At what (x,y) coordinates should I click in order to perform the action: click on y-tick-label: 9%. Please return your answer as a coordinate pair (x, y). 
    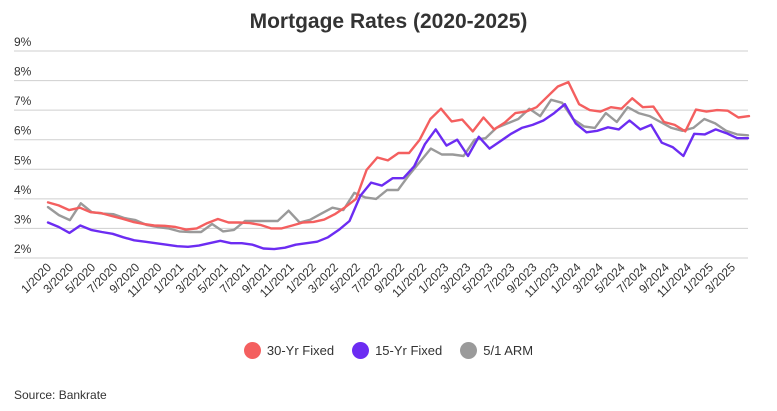
    Looking at the image, I should click on (23, 42).